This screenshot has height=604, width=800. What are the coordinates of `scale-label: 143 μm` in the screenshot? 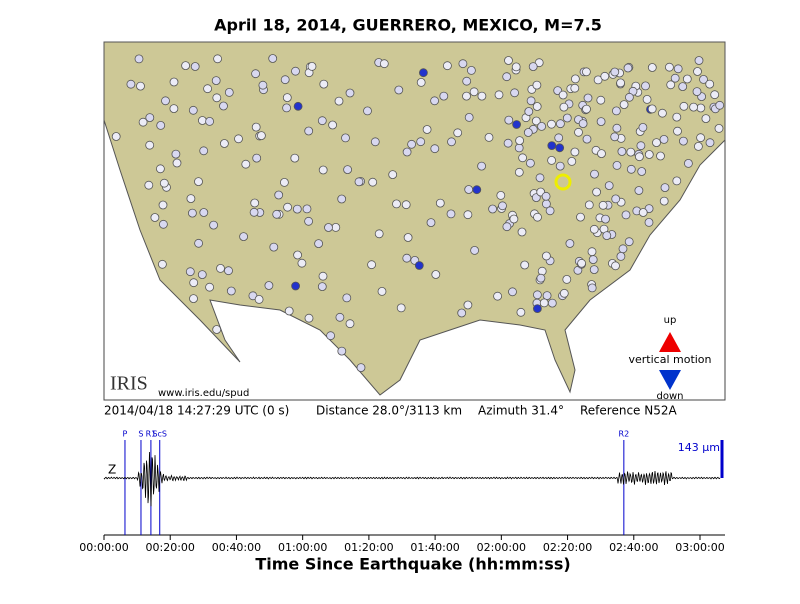 It's located at (699, 447).